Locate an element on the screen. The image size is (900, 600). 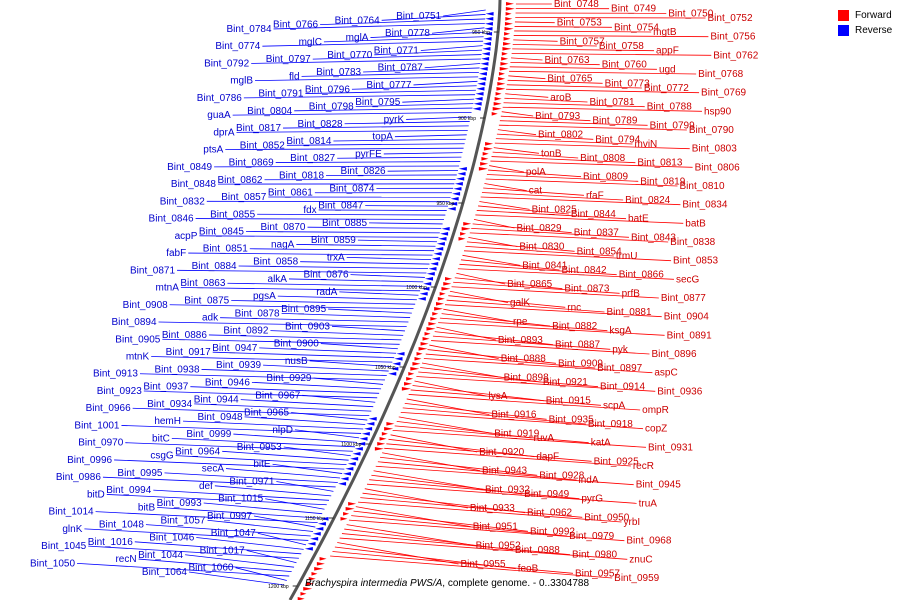
kbp-tick-label: 950 kbp is located at coordinates (446, 204).